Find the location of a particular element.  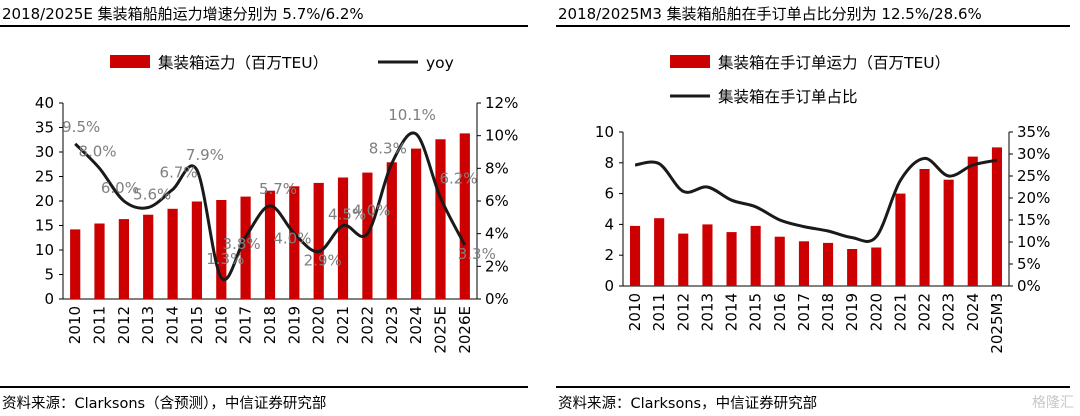

right-right-tick-label: 5% is located at coordinates (1029, 264).